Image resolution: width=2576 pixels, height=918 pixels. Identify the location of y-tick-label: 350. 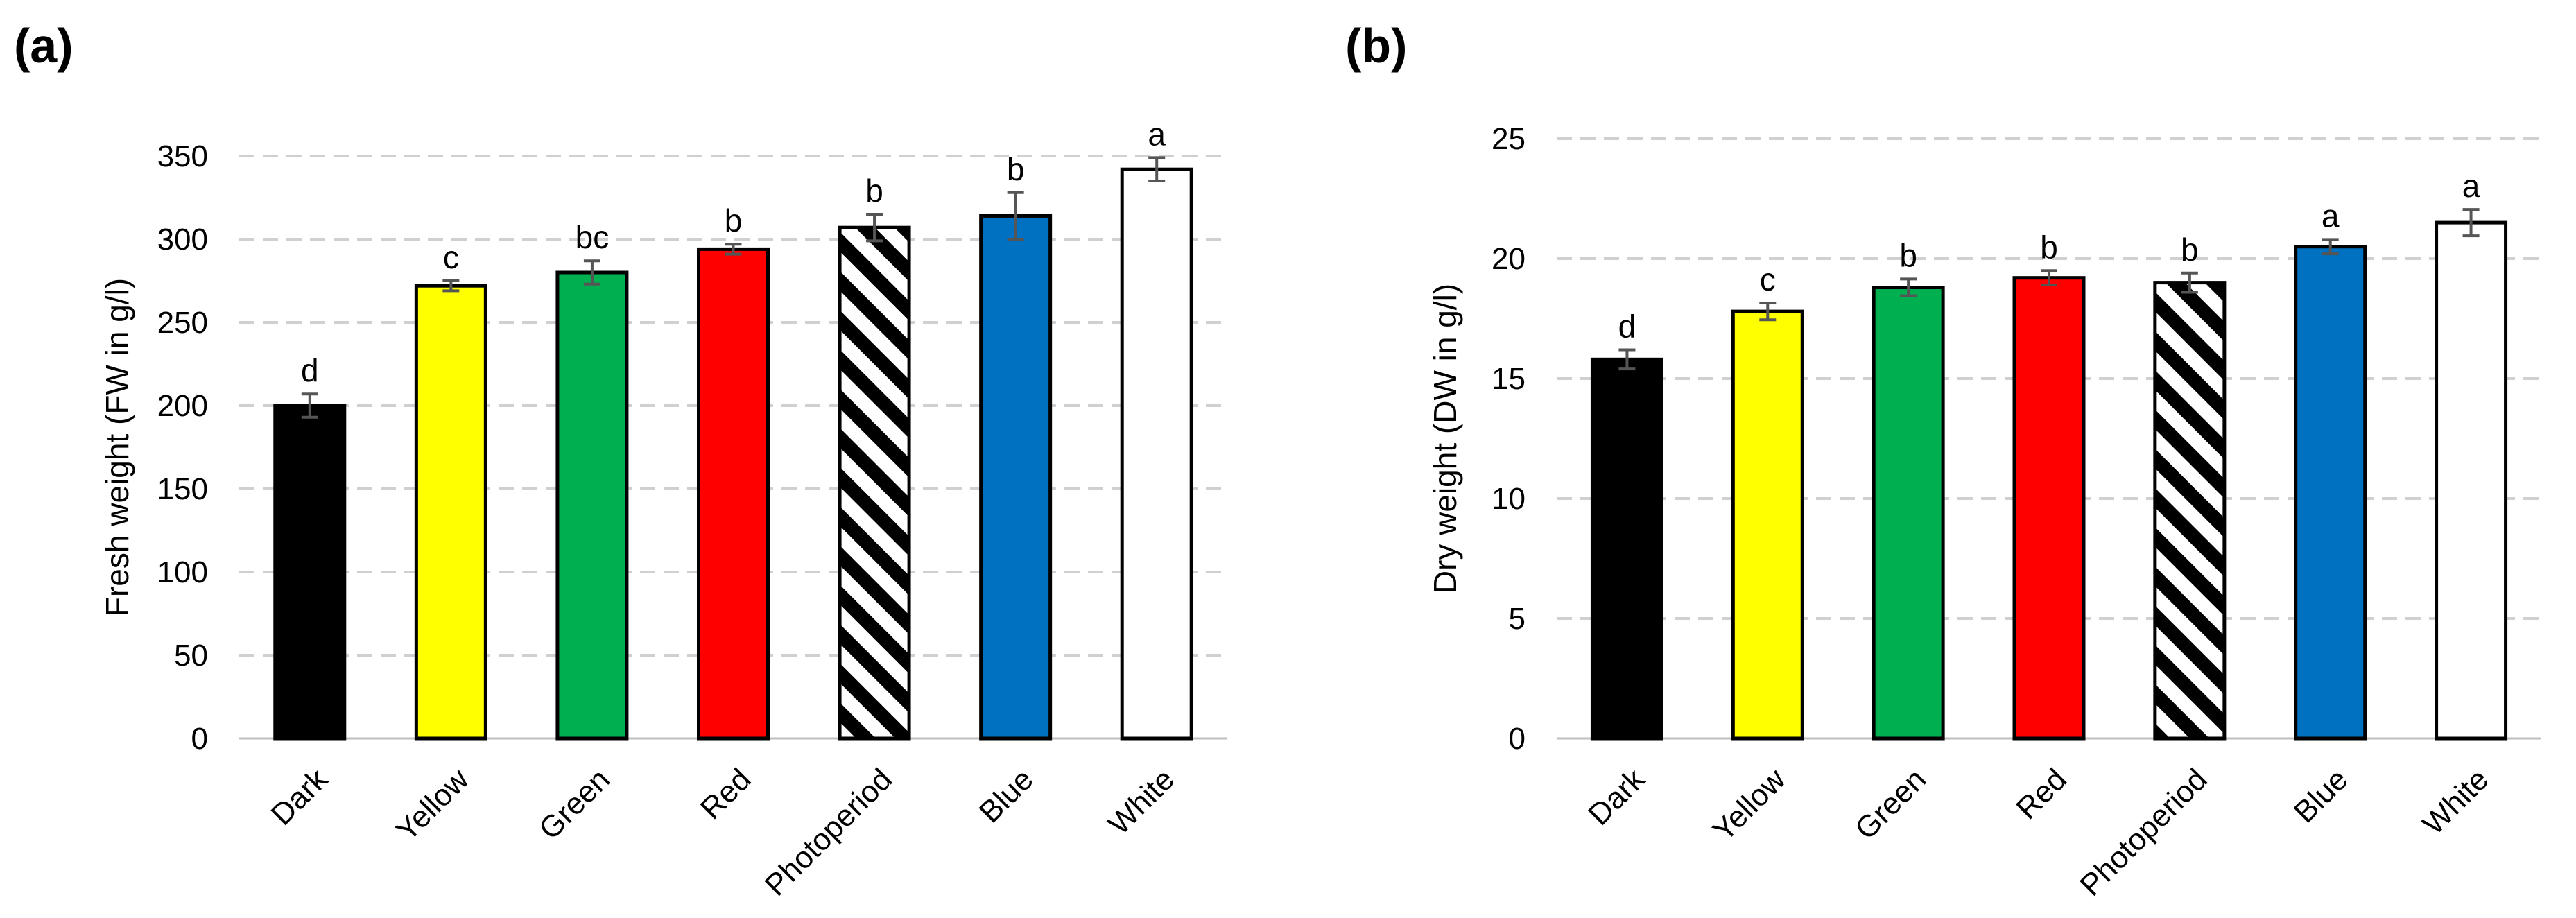
(182, 156).